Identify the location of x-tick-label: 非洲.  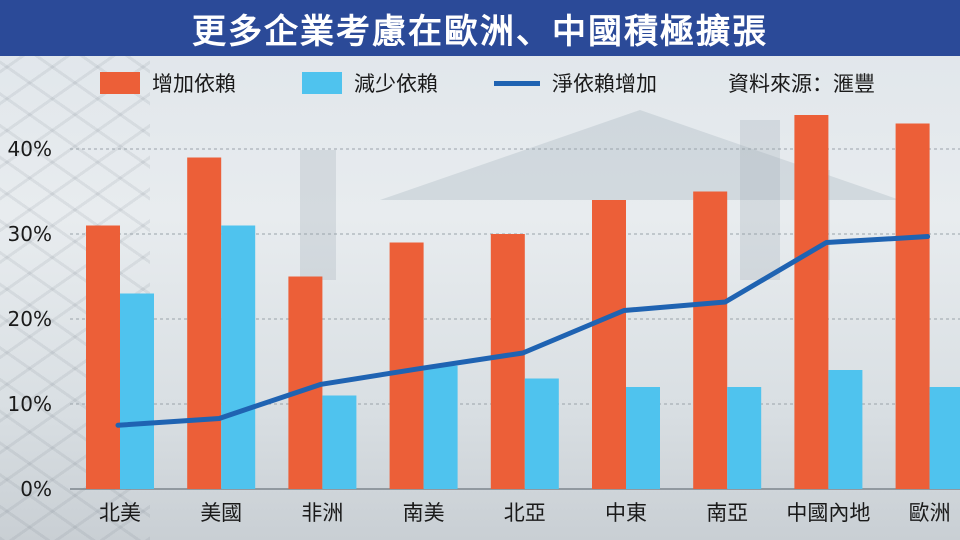
(322, 513).